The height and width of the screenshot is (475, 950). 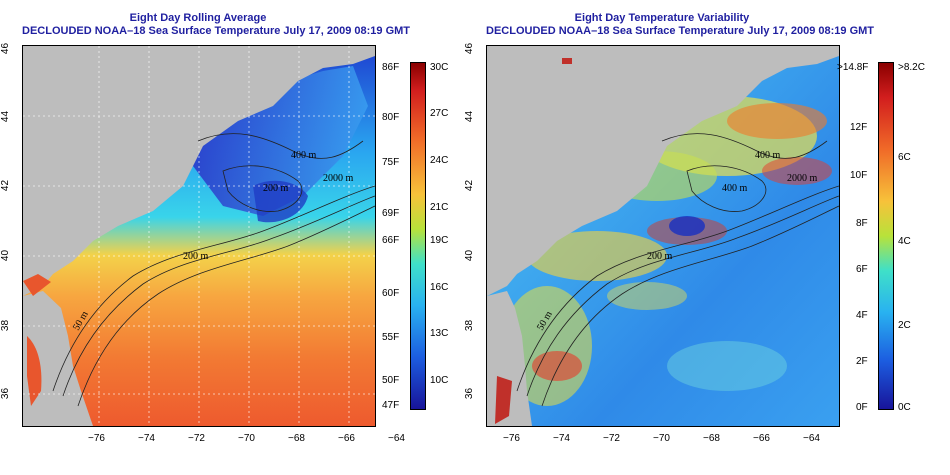 I want to click on left-contour-label-1: 400 m, so click(x=304, y=155).